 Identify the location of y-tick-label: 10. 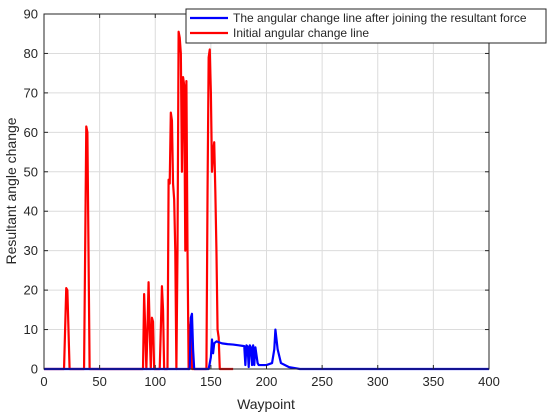
(31, 329).